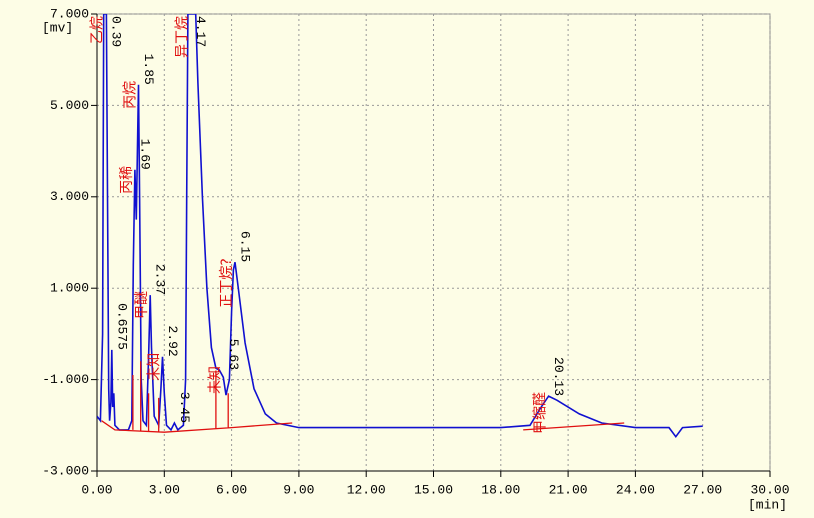 Image resolution: width=814 pixels, height=518 pixels. Describe the element at coordinates (200, 31) in the screenshot. I see `retention-time: 4.17` at that location.